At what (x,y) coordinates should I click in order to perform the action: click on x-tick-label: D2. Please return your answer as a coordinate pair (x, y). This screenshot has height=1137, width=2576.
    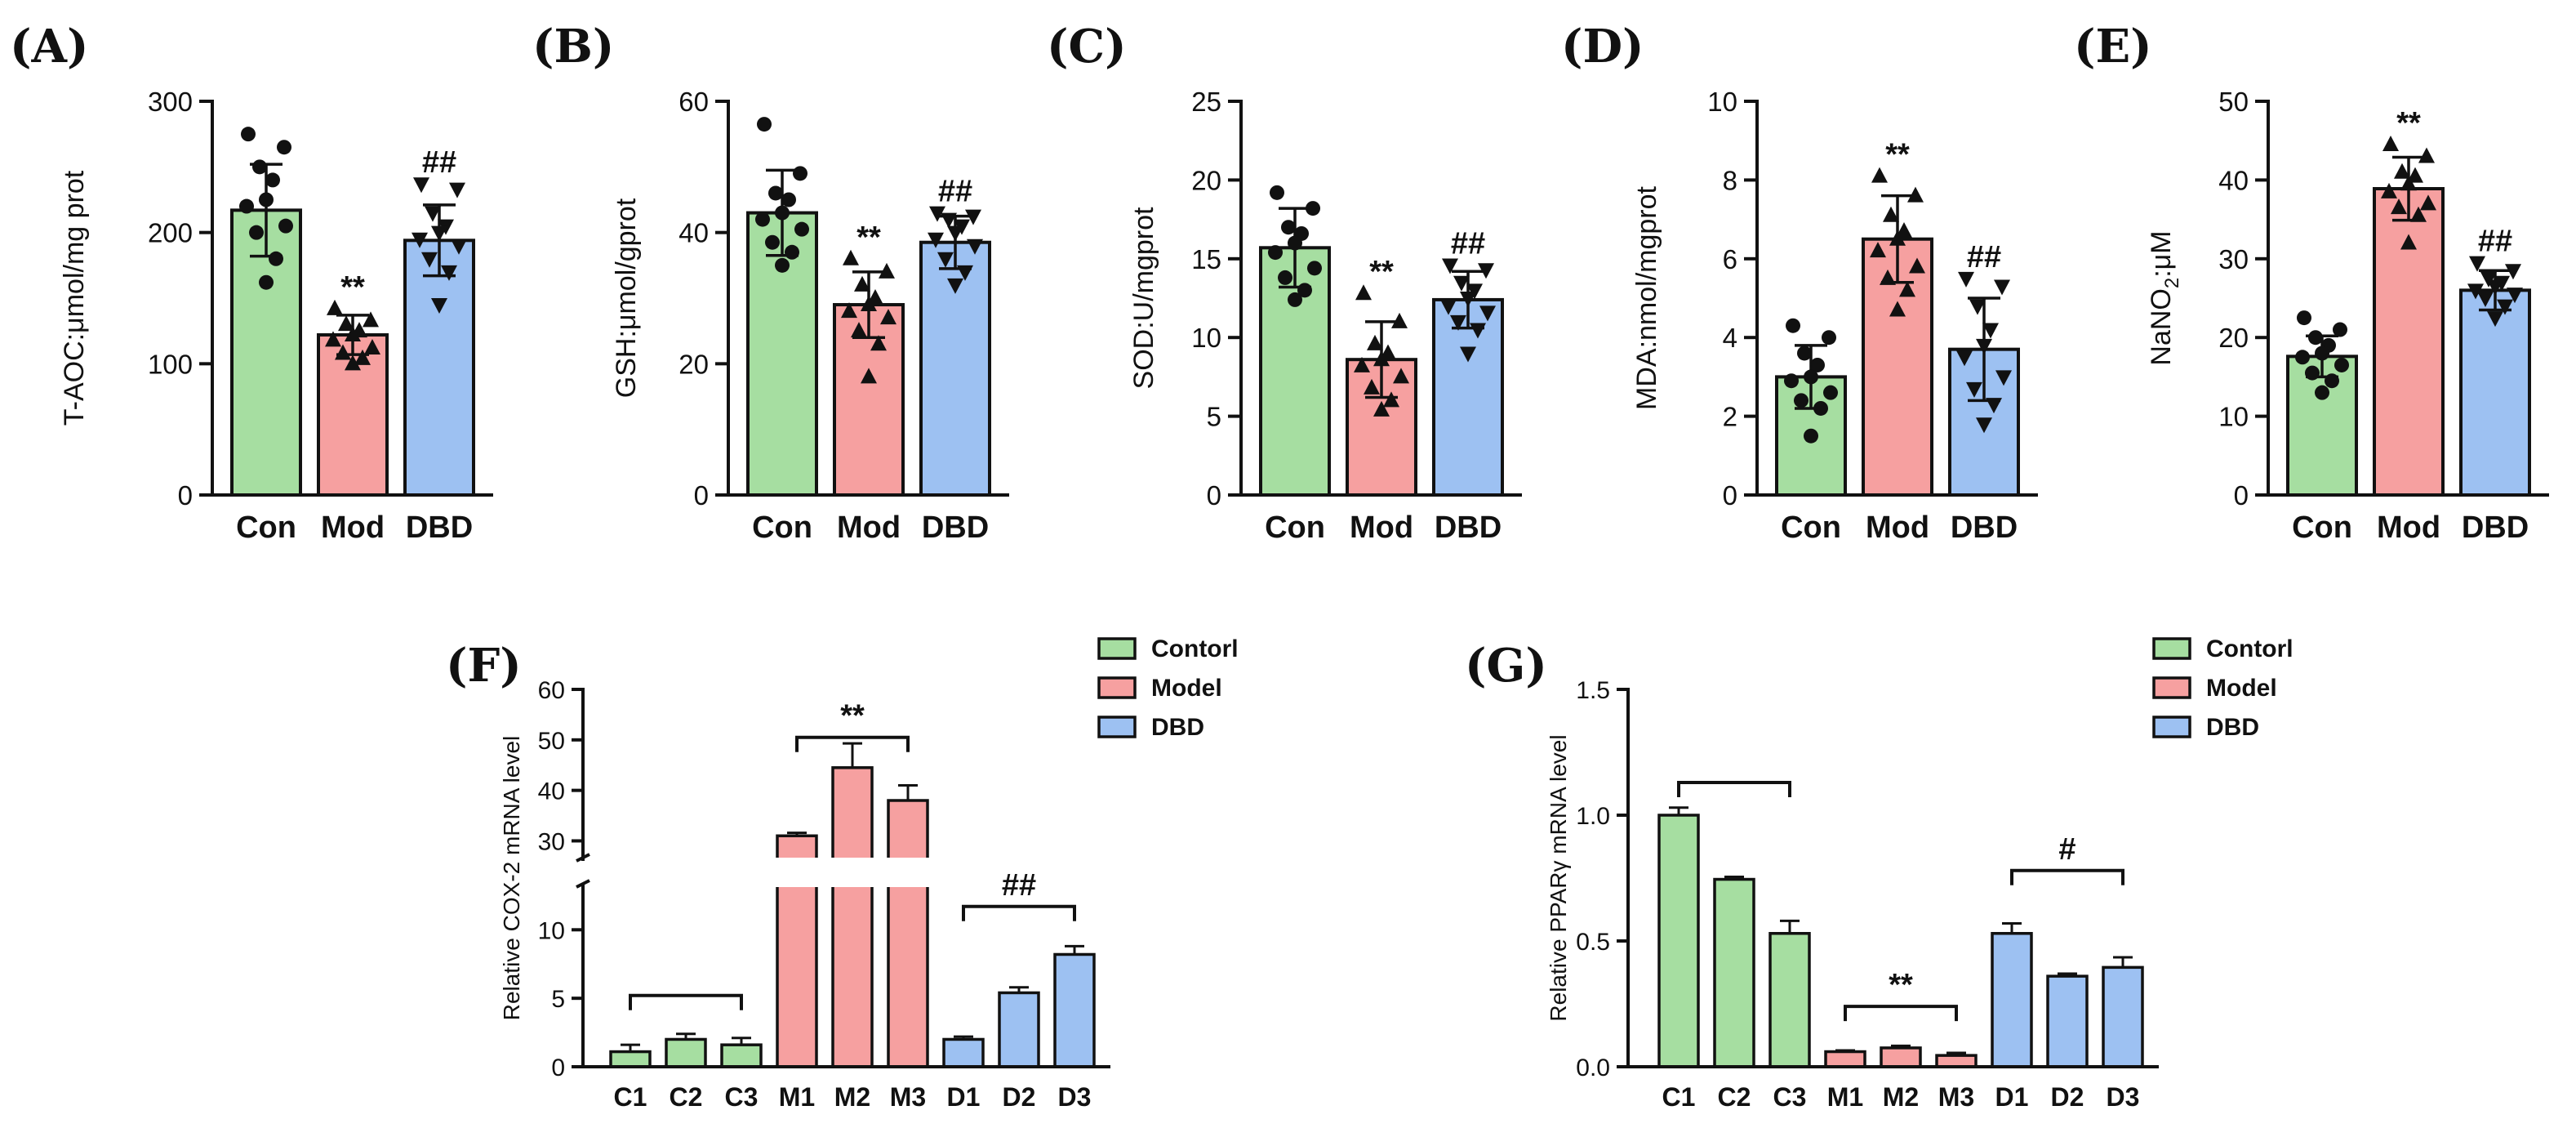
    Looking at the image, I should click on (1019, 1097).